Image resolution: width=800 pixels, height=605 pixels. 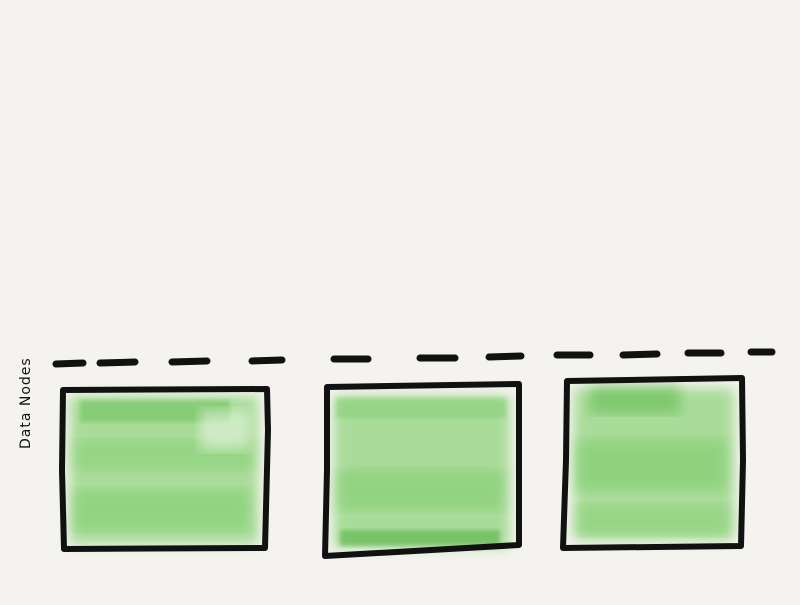 I want to click on node-2-green-wash, so click(x=422, y=472).